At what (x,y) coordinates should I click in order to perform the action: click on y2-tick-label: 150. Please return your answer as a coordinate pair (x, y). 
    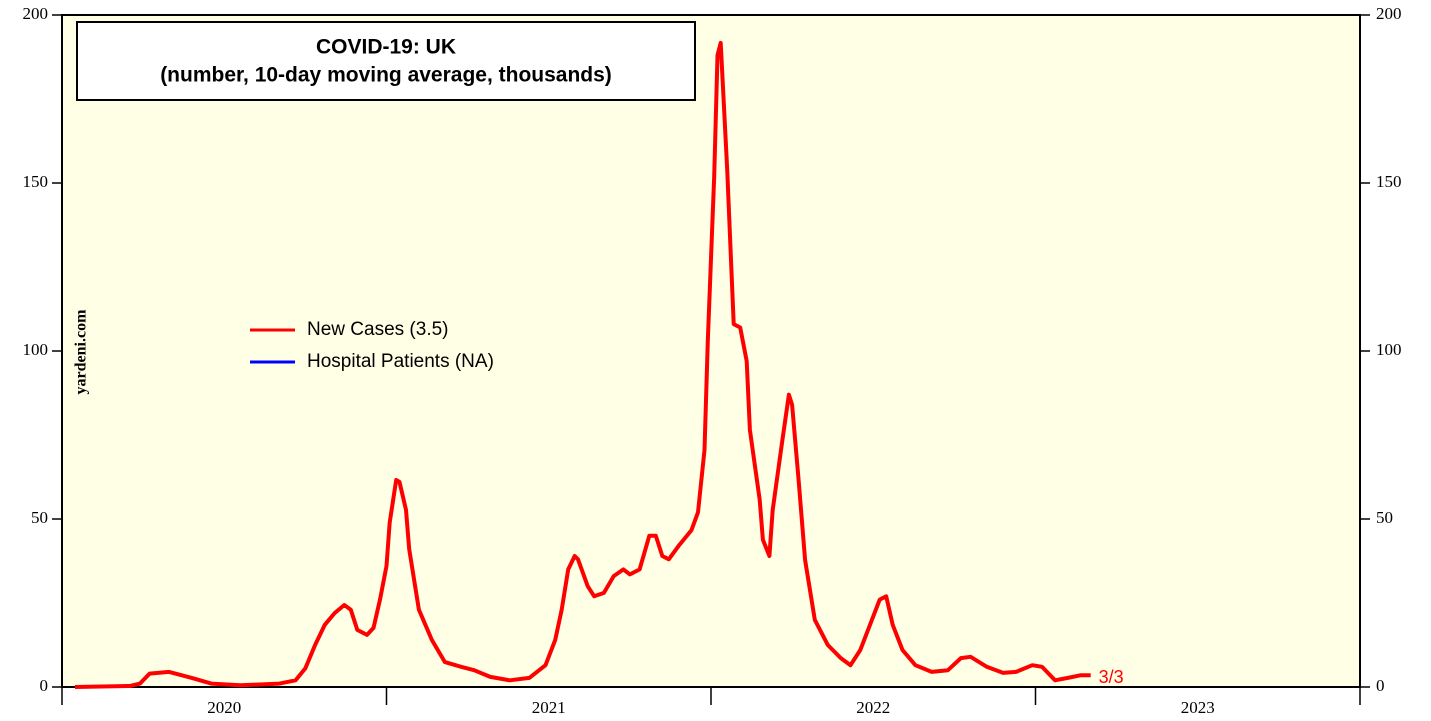
    Looking at the image, I should click on (1389, 181).